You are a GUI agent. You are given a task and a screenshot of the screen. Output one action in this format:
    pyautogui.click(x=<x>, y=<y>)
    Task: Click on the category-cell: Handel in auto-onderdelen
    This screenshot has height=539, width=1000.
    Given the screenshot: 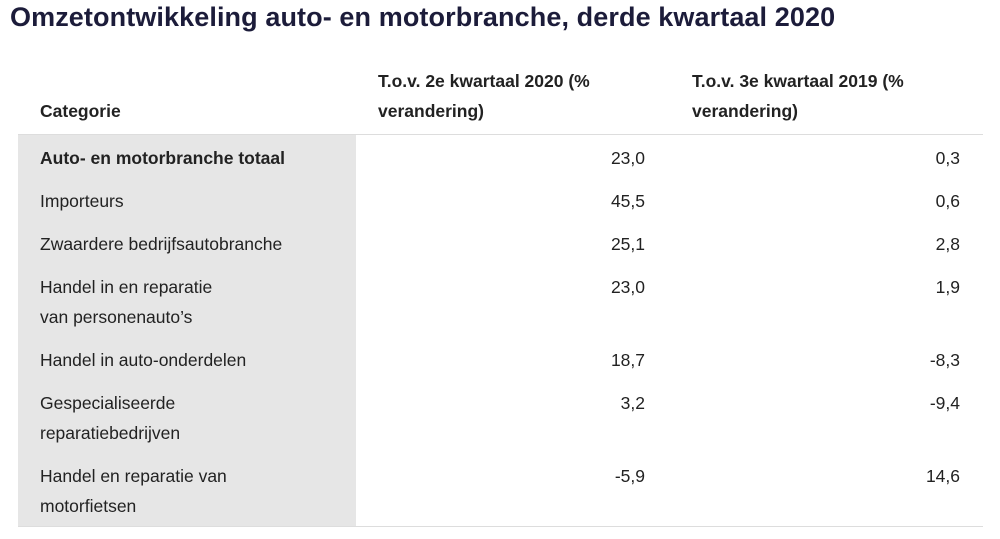 What is the action you would take?
    pyautogui.click(x=187, y=358)
    